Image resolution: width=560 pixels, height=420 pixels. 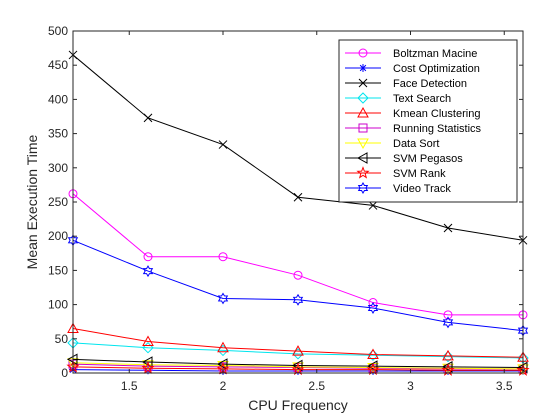 What do you see at coordinates (58, 202) in the screenshot?
I see `y-tick-label: 250` at bounding box center [58, 202].